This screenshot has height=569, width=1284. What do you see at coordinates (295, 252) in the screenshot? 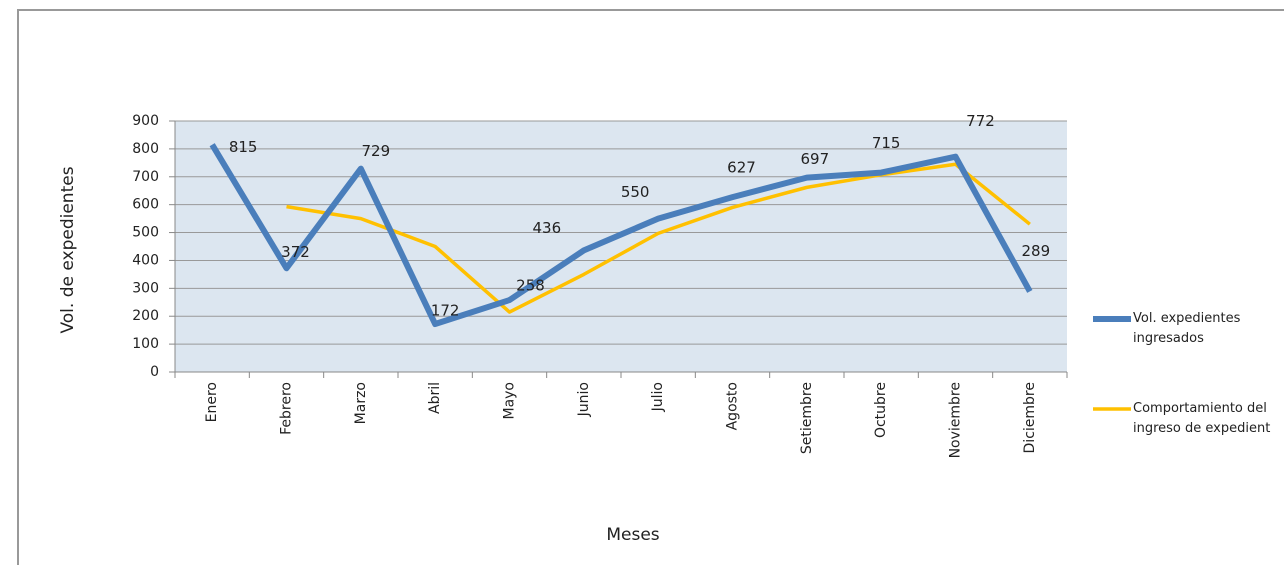
I see `data-label: 372` at bounding box center [295, 252].